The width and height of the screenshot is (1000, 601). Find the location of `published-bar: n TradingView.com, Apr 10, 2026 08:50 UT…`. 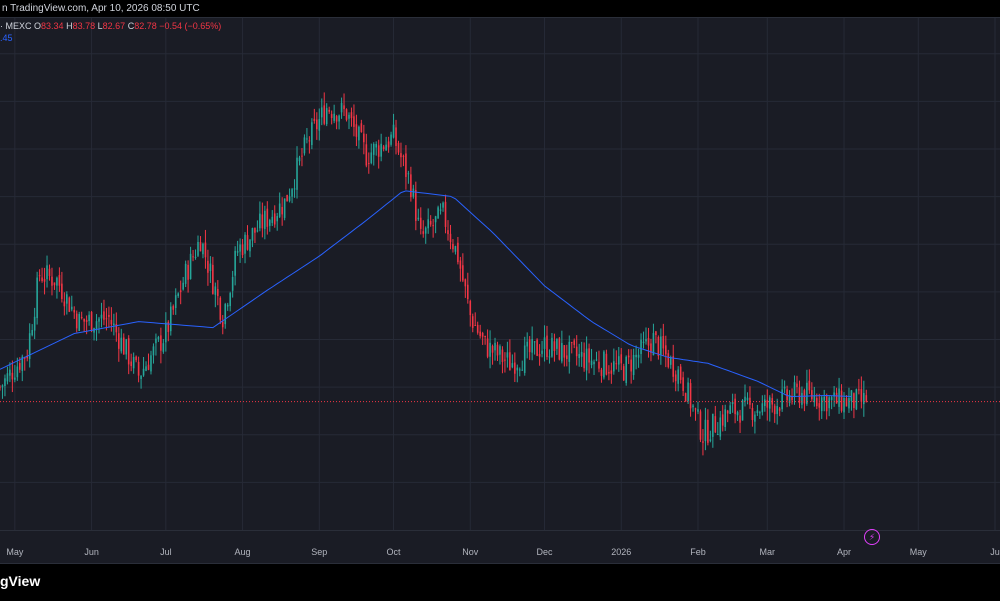

published-bar: n TradingView.com, Apr 10, 2026 08:50 UT… is located at coordinates (500, 9).